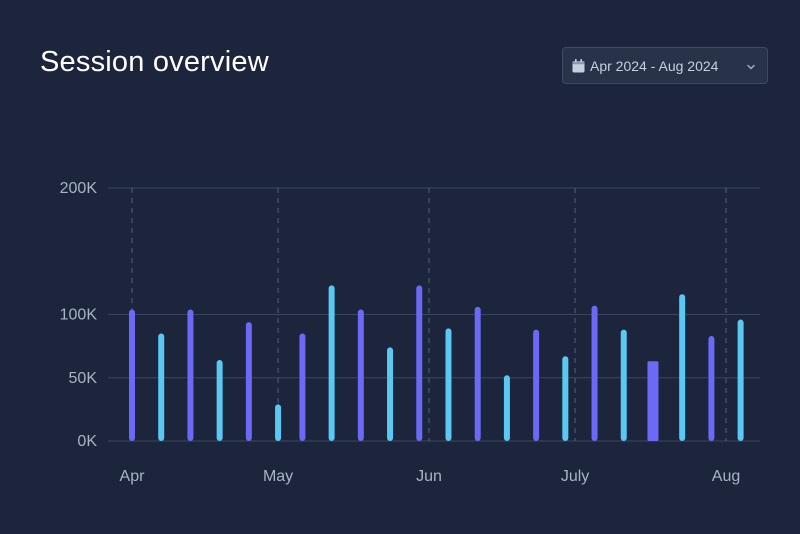 The width and height of the screenshot is (800, 534). I want to click on y-tick-label: 200K, so click(79, 188).